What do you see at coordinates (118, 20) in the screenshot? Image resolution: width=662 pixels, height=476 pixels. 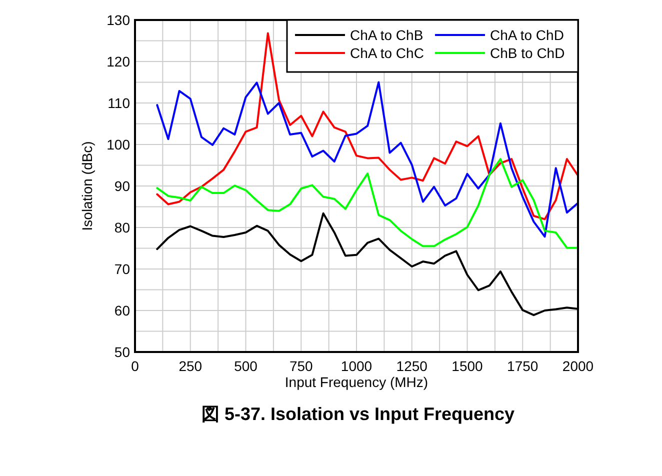 I see `y-tick-label: 130` at bounding box center [118, 20].